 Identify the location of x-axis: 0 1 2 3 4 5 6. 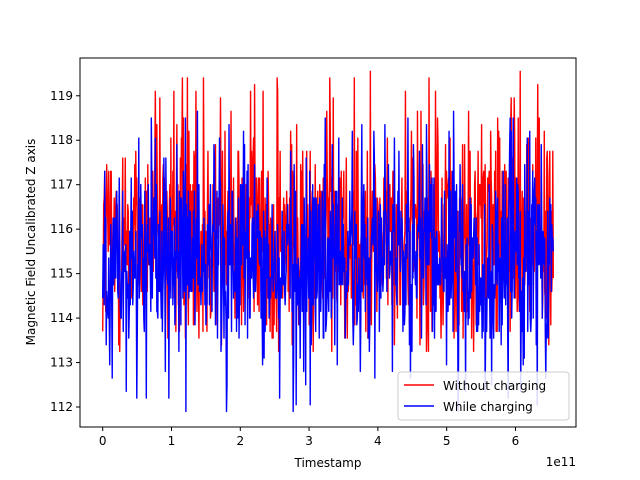
(309, 437).